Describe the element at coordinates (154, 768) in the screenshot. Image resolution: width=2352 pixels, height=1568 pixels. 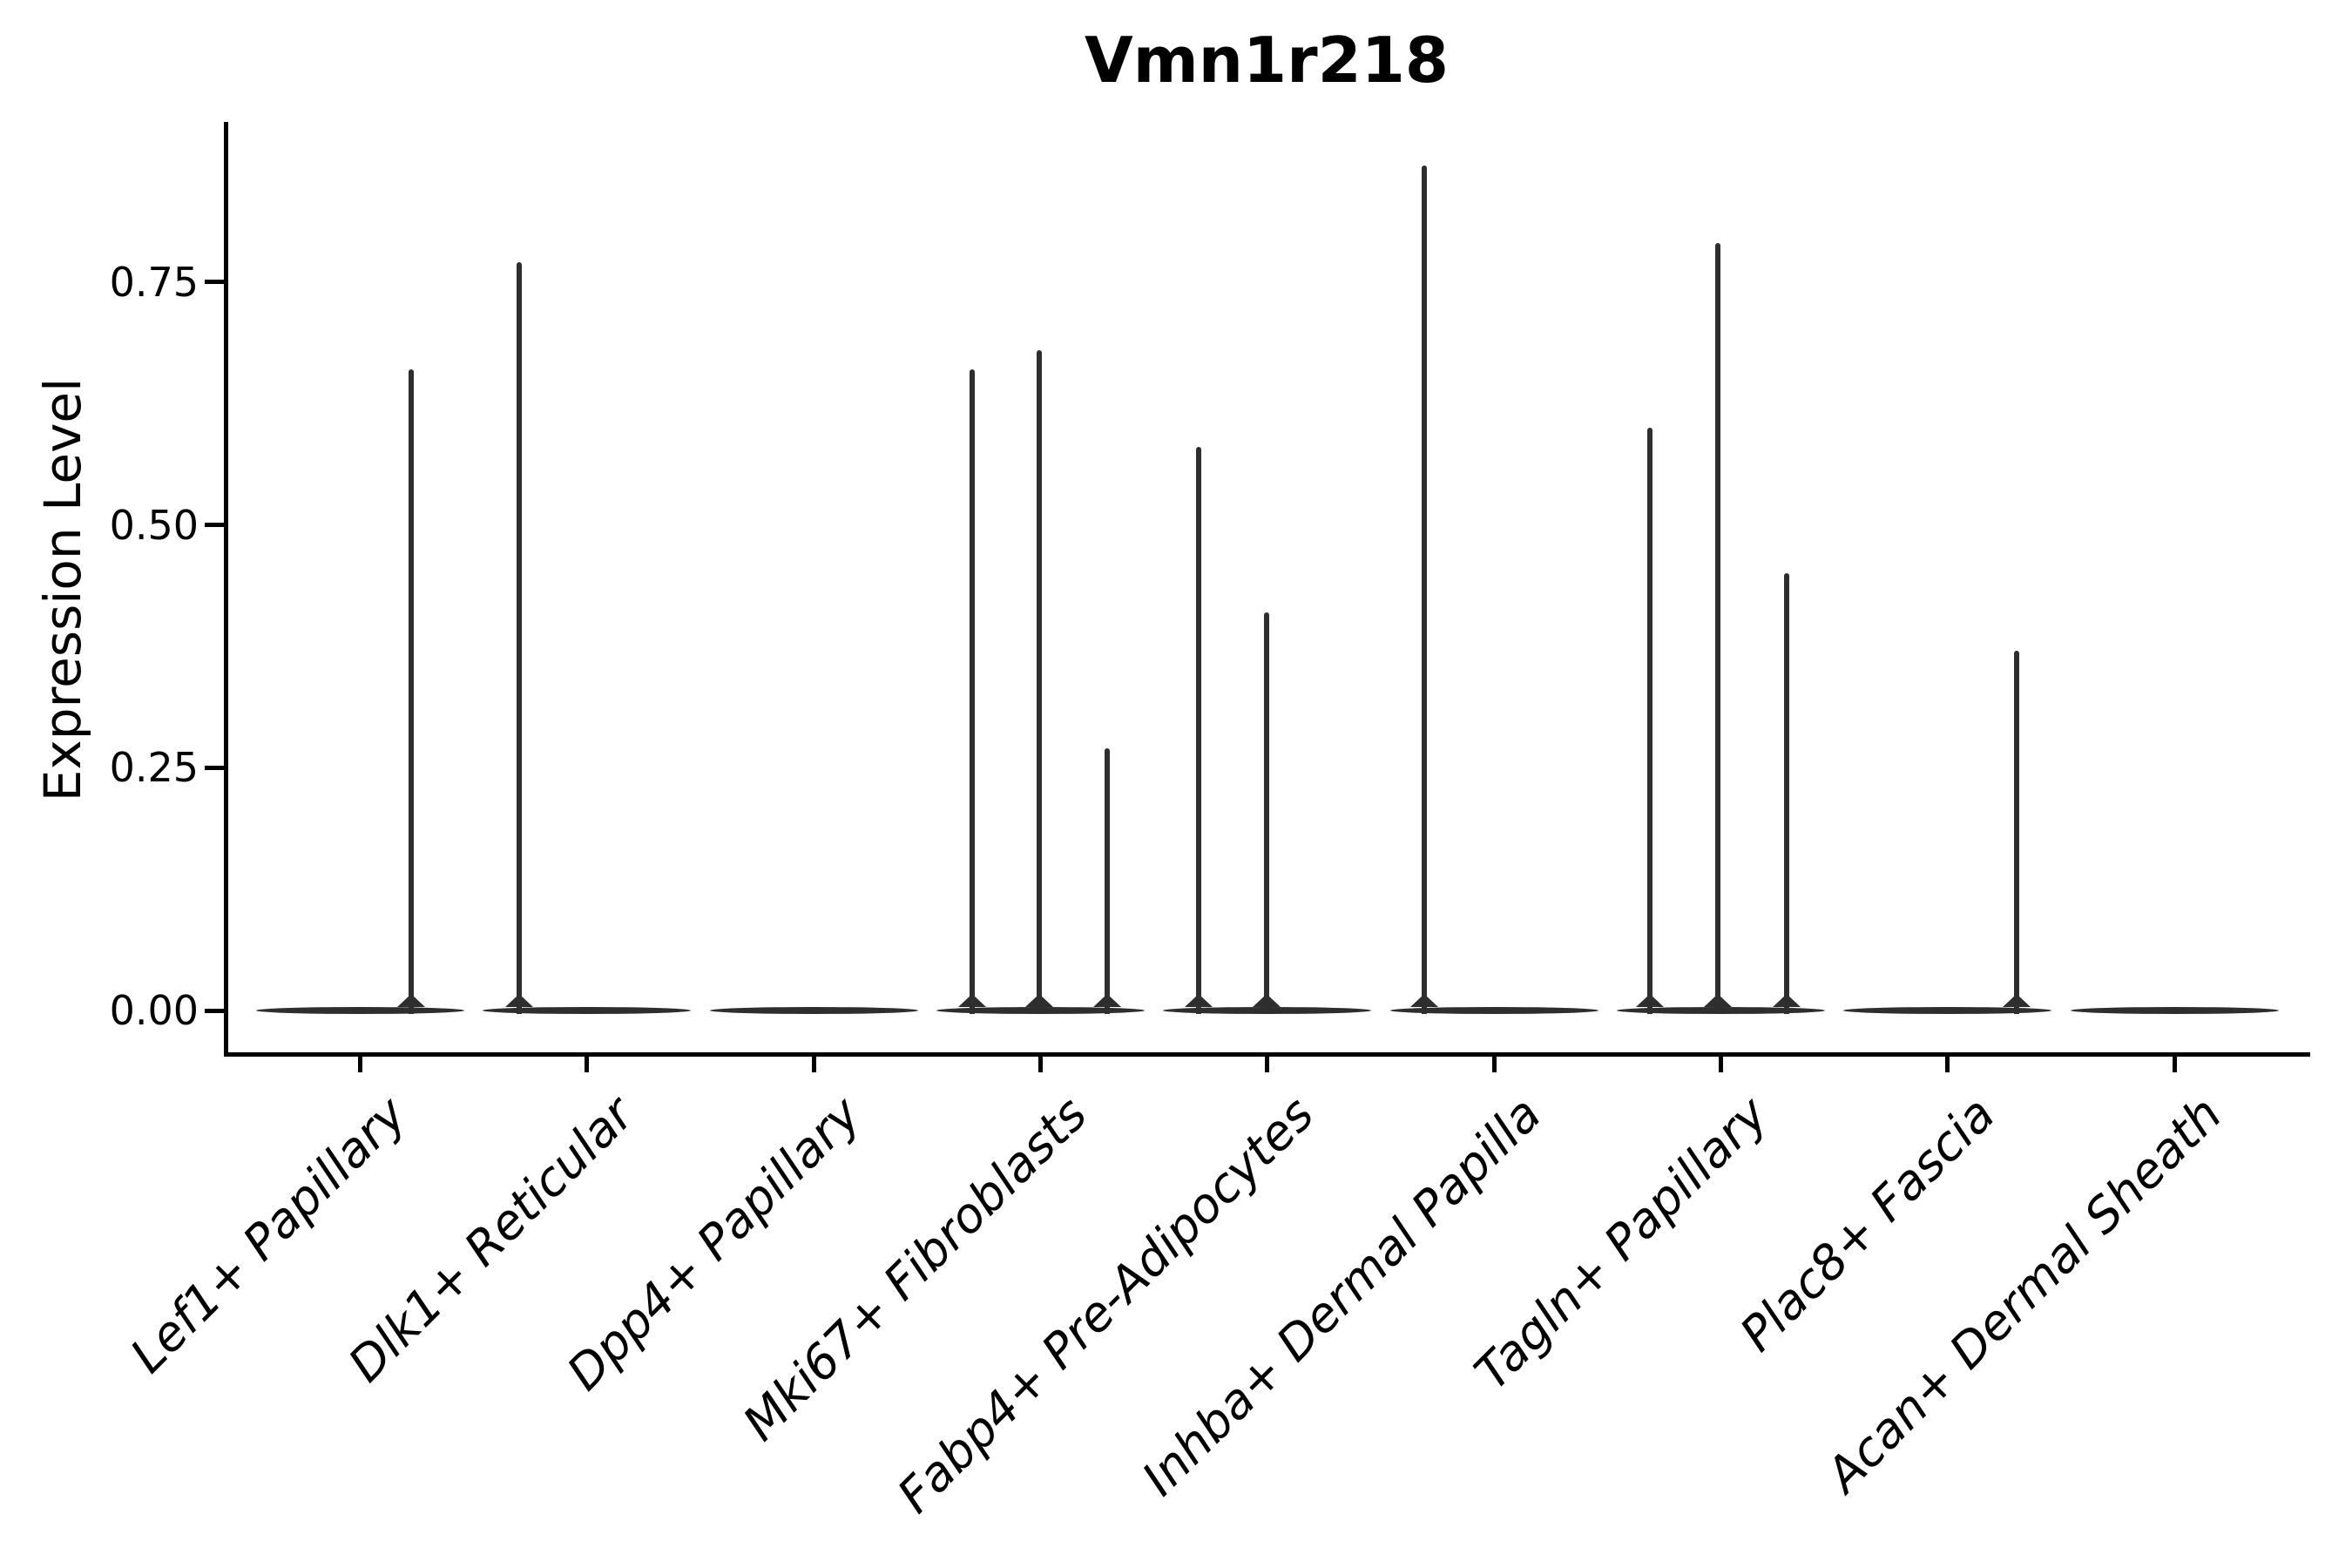
I see `y-tick-label: 0.25` at that location.